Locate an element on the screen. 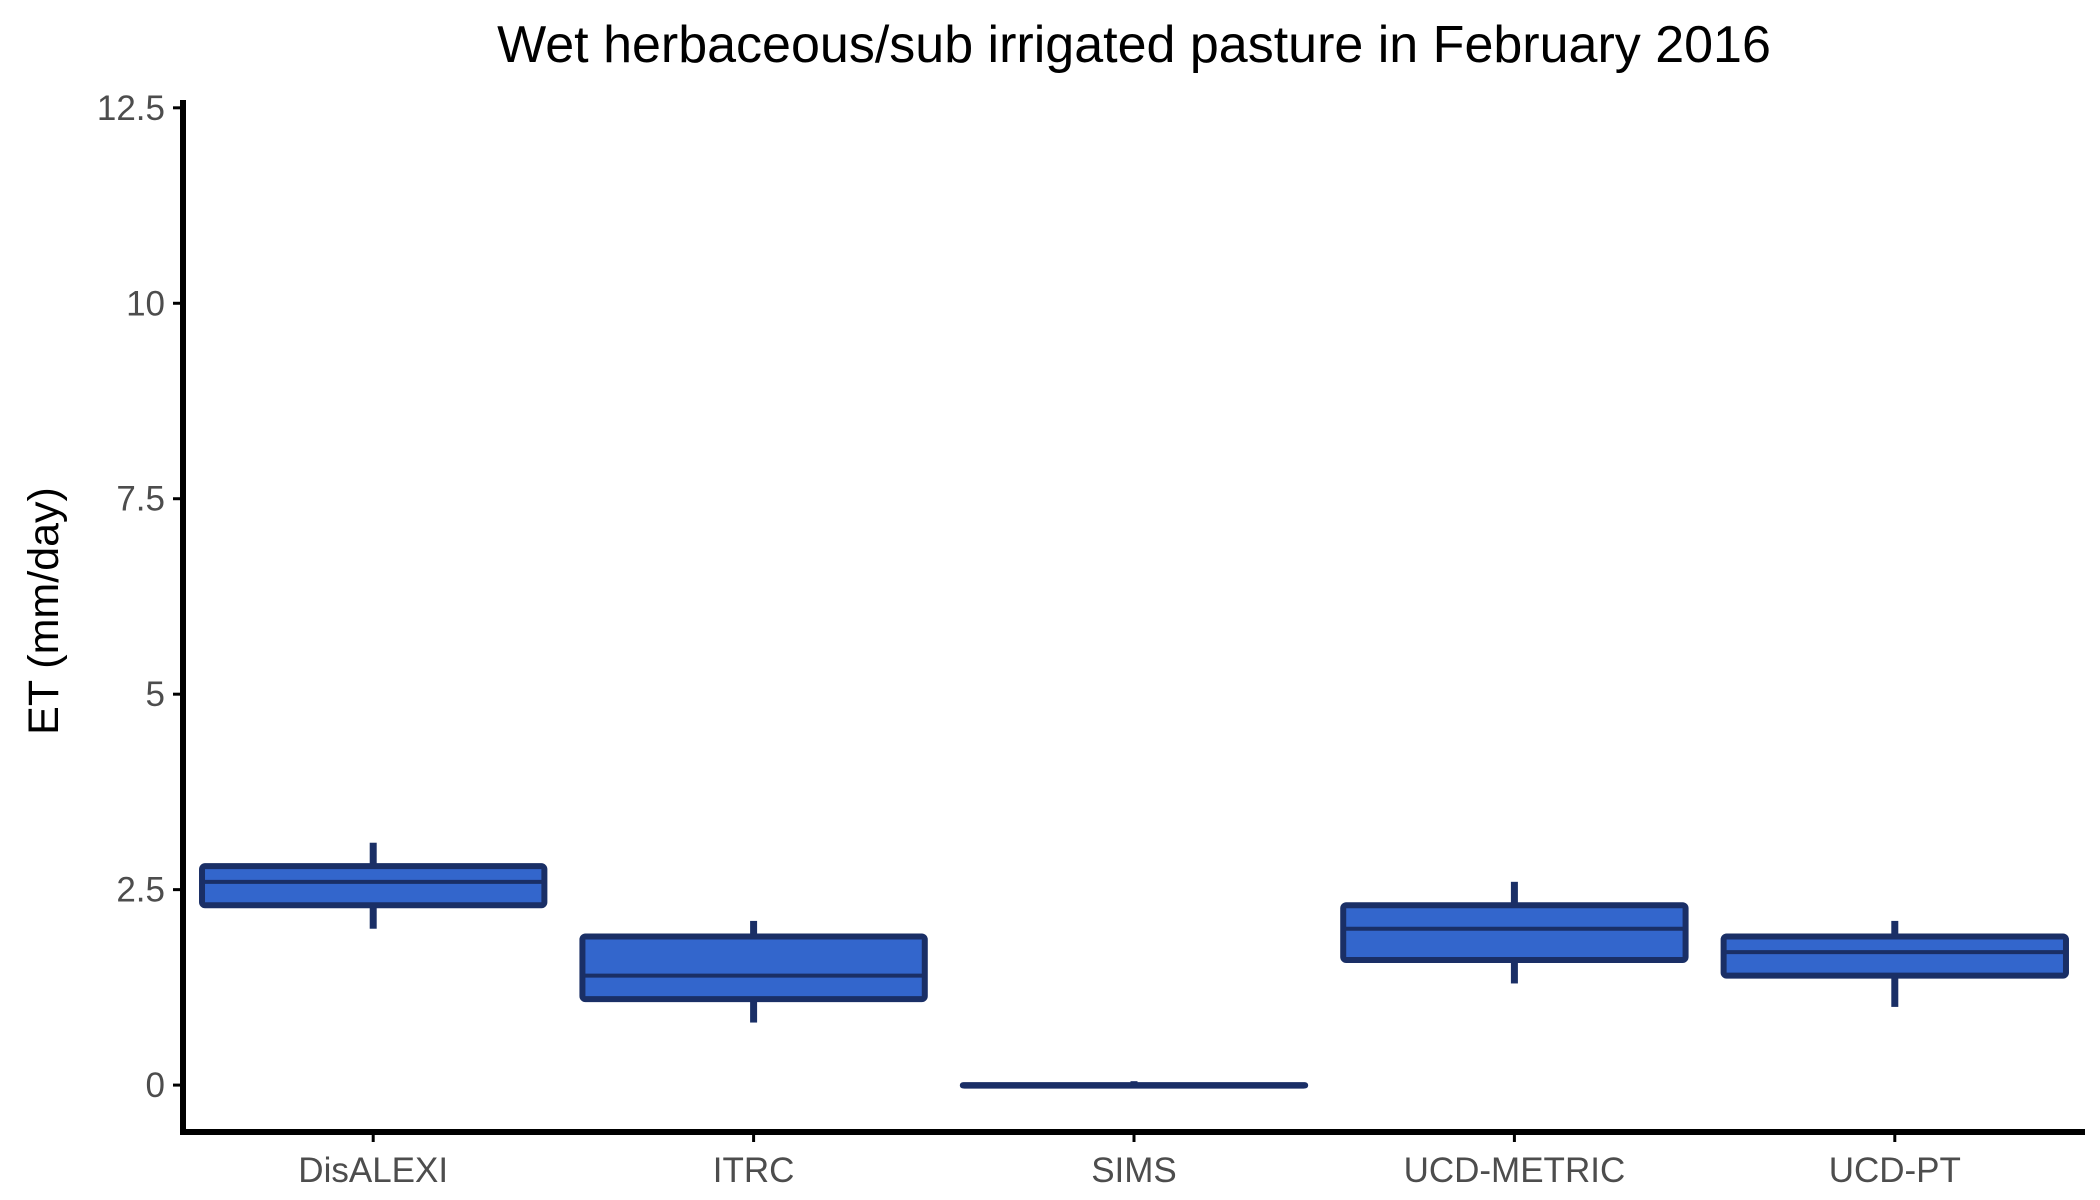 This screenshot has width=2100, height=1200. y-tick-label: 7.5 is located at coordinates (140, 499).